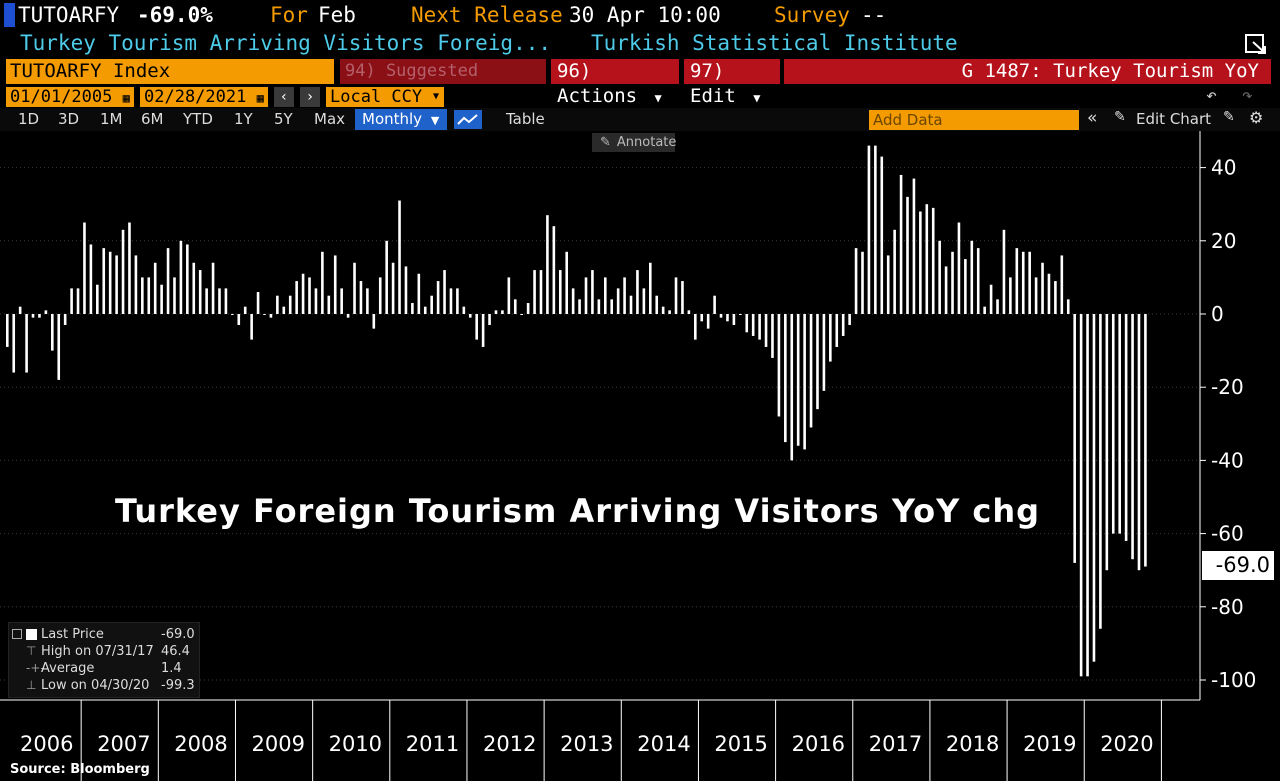  Describe the element at coordinates (29, 119) in the screenshot. I see `range-button-1d: 1D` at that location.